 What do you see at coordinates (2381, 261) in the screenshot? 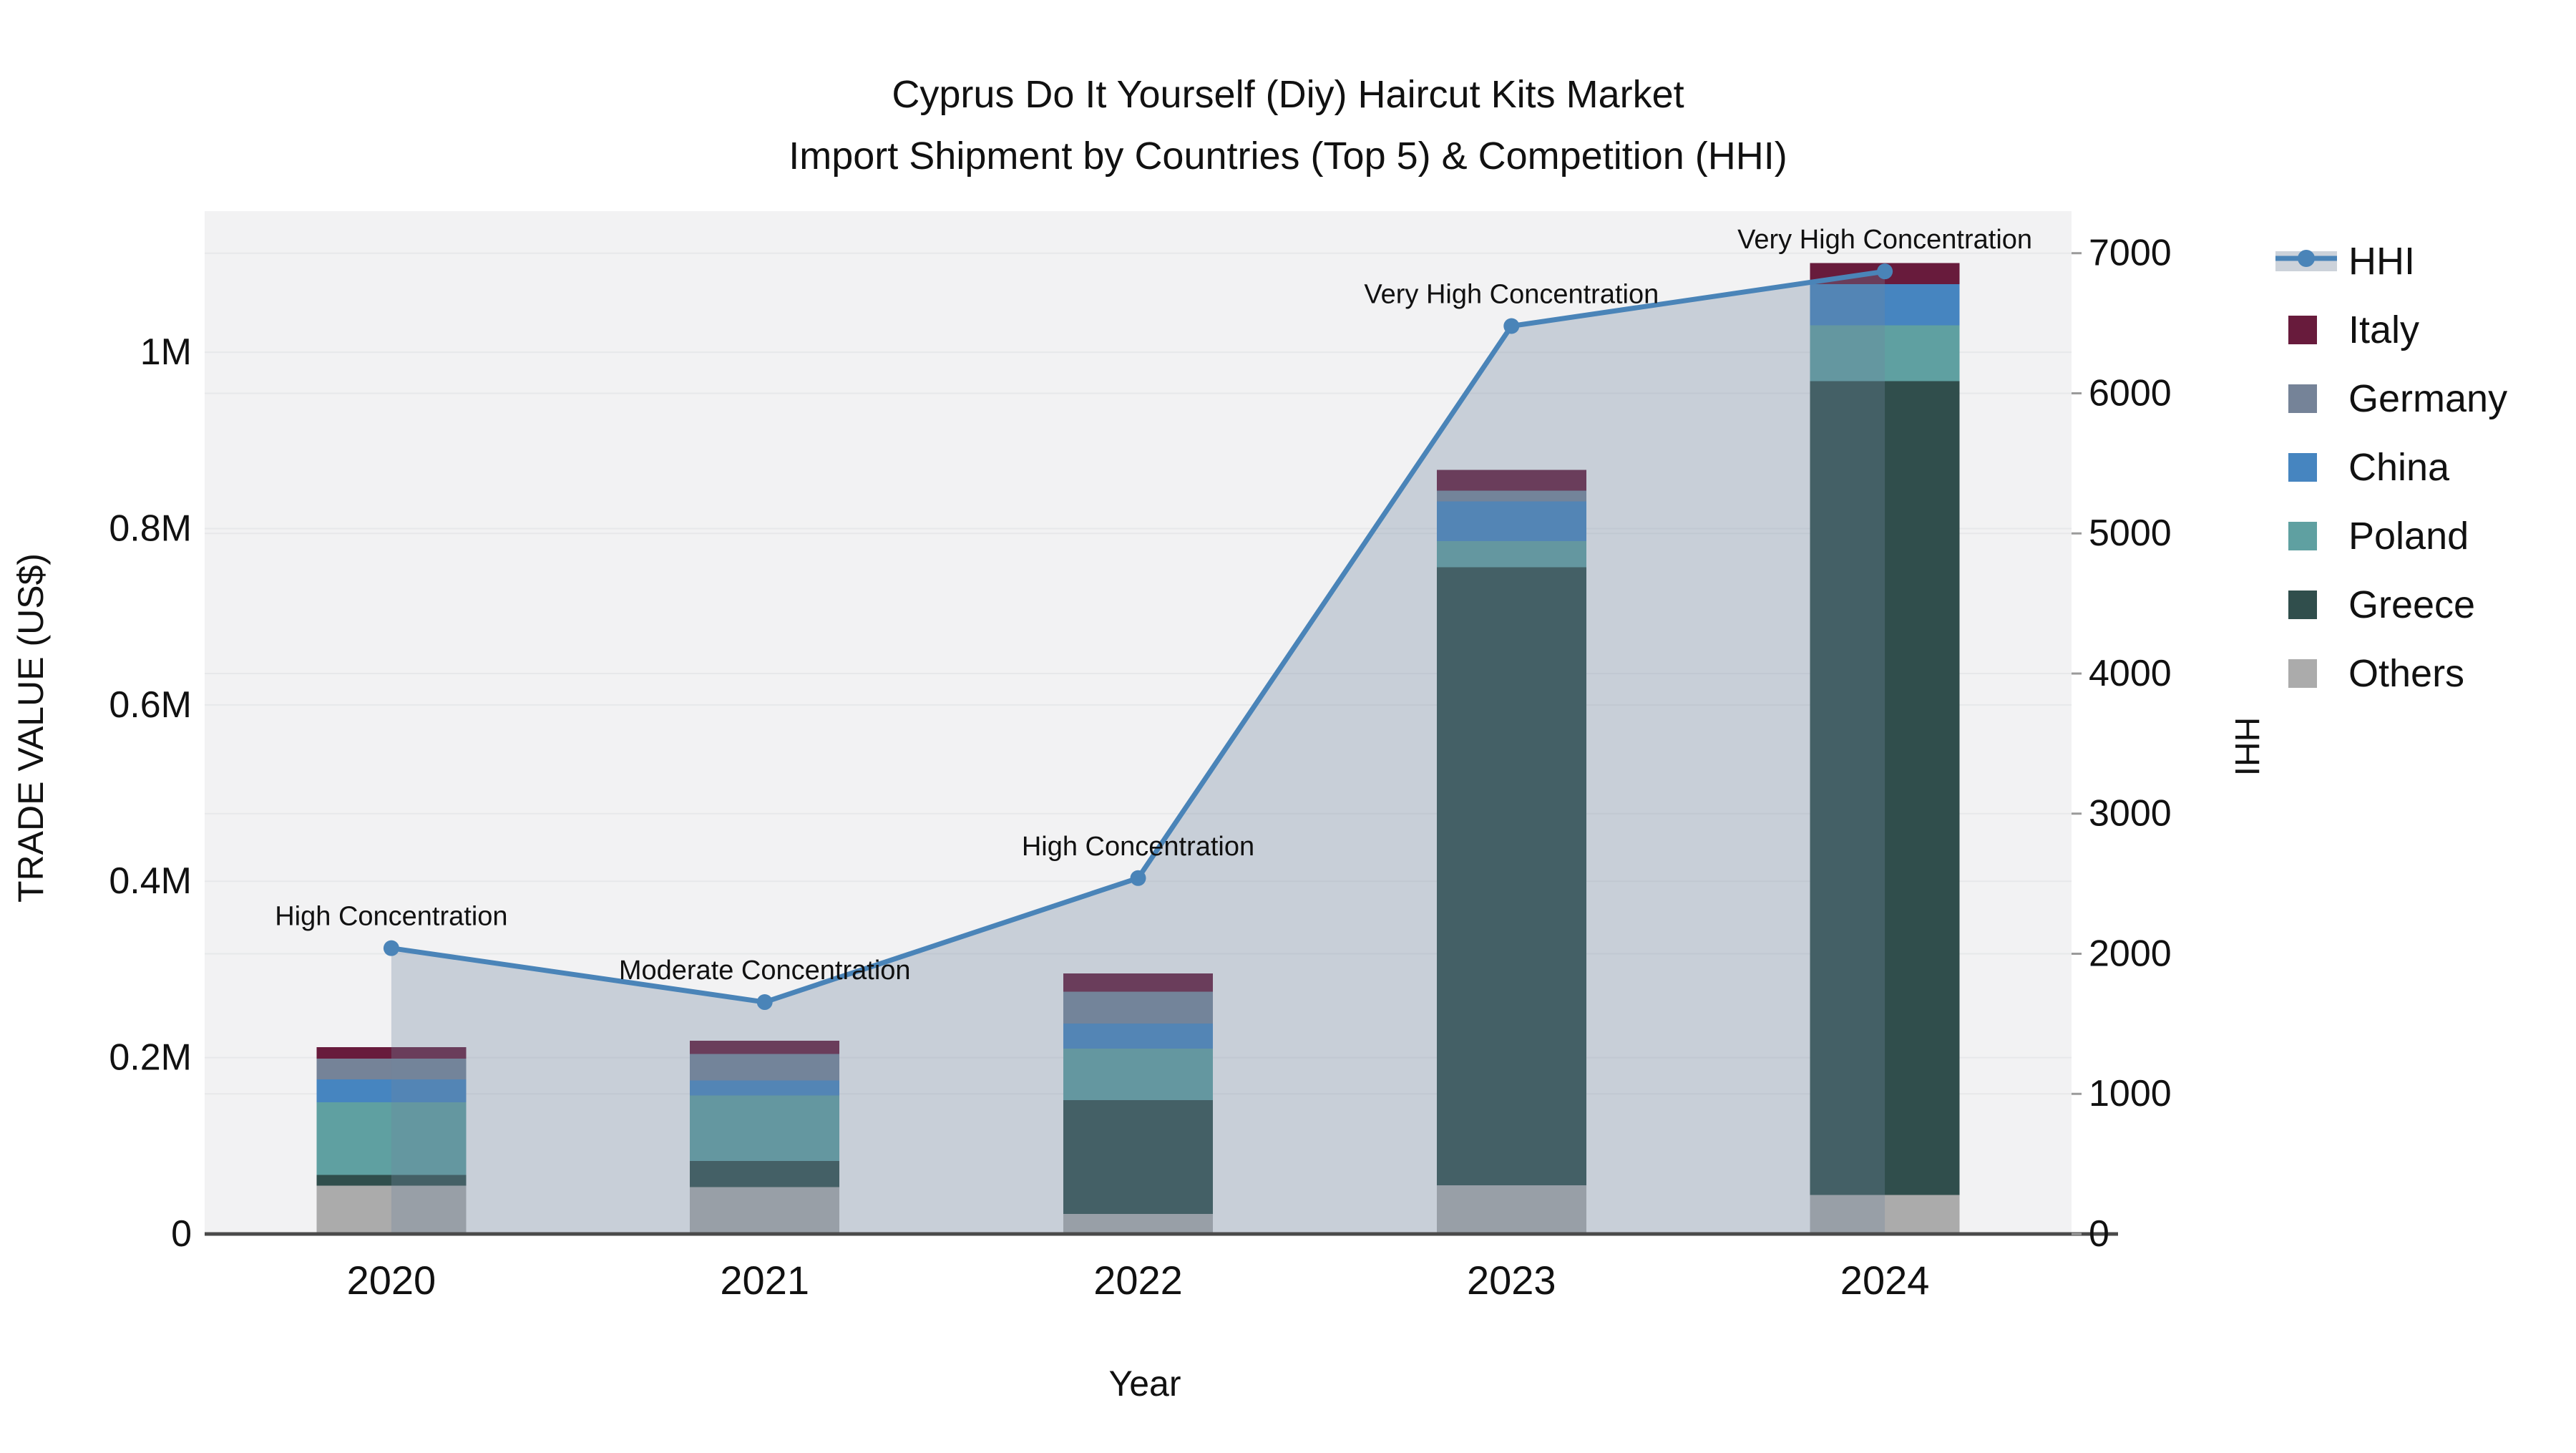
I see `legend-label-hhi: HHI` at bounding box center [2381, 261].